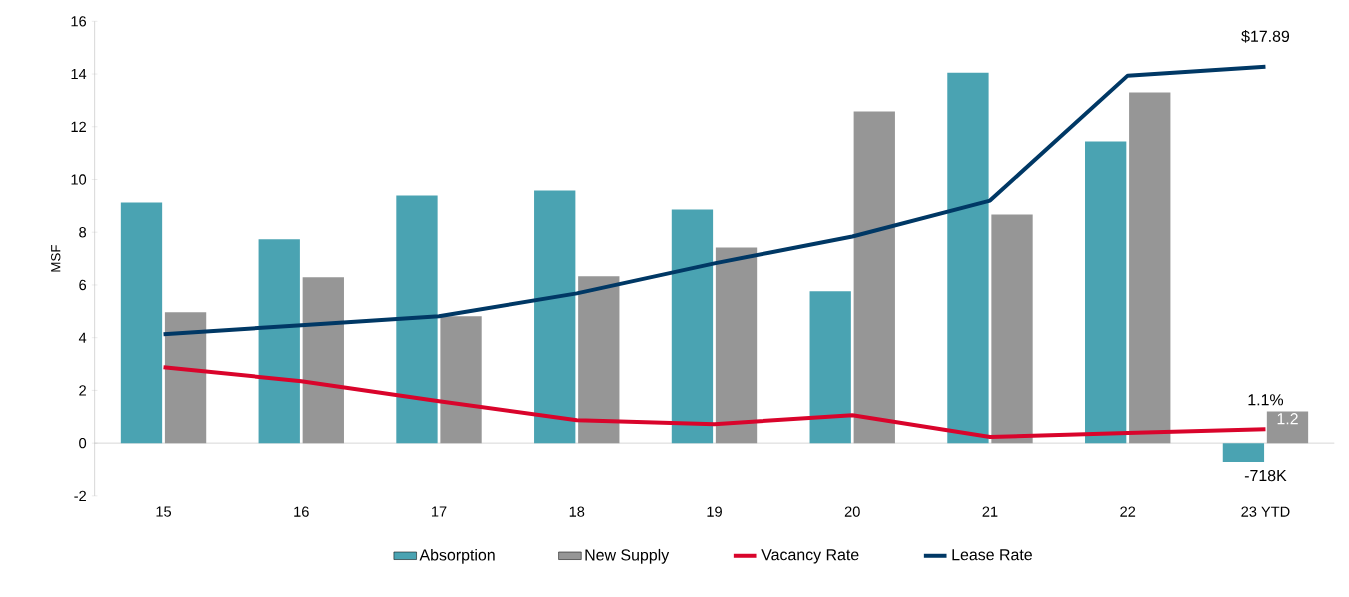  I want to click on y-tick-label: 0, so click(83, 443).